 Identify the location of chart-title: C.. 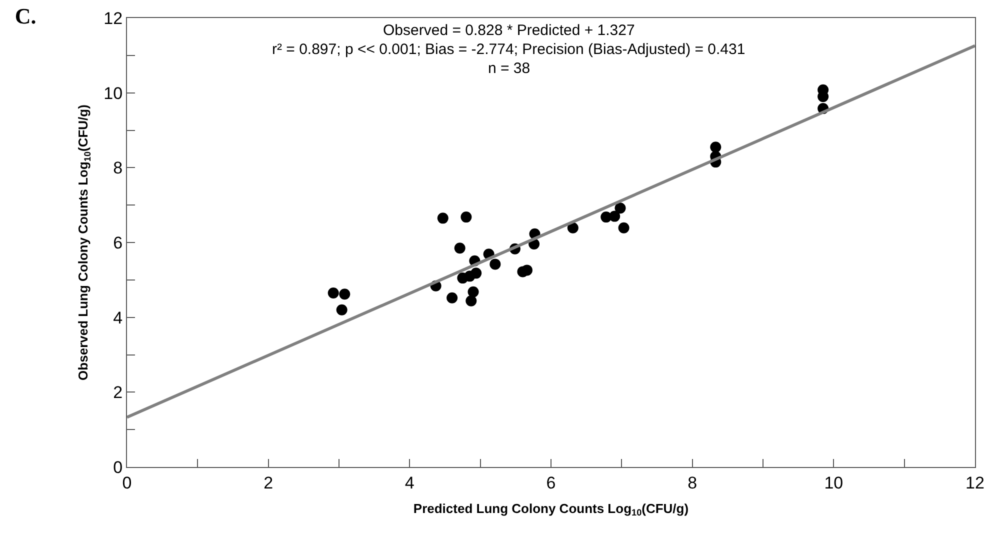
(25, 16).